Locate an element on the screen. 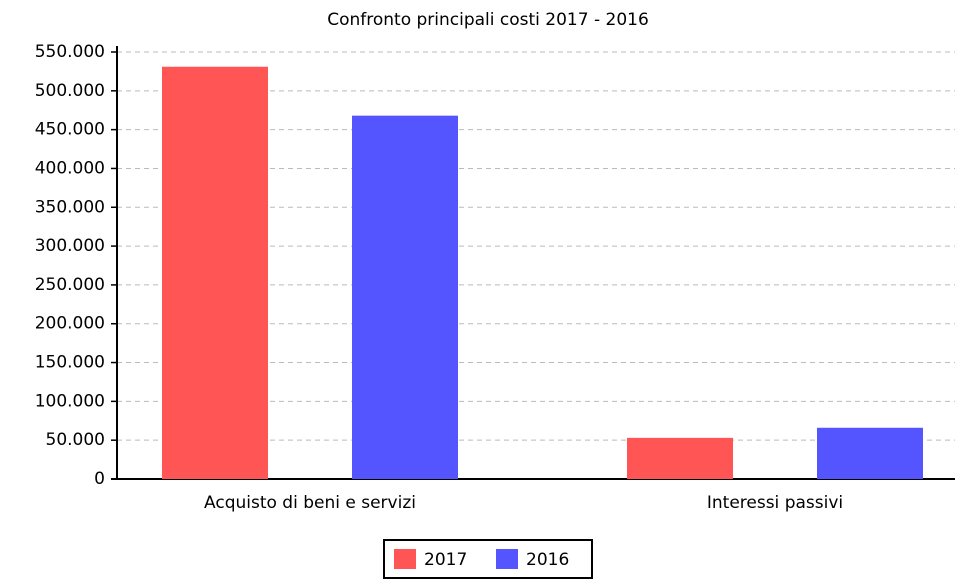 Image resolution: width=955 pixels, height=580 pixels. legend-label: 2017 is located at coordinates (445, 560).